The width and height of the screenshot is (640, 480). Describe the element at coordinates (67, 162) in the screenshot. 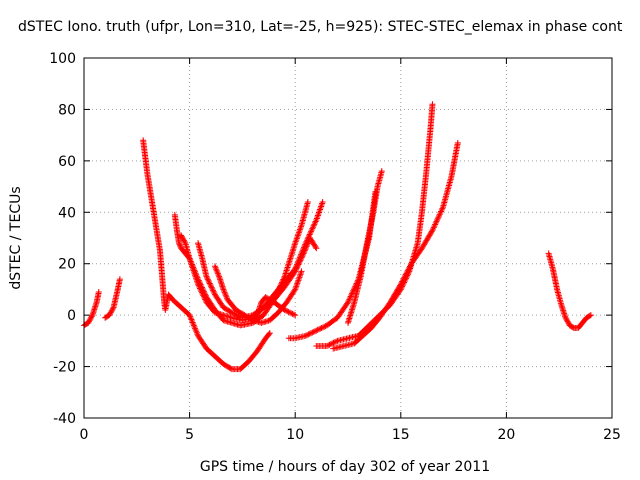

I see `y-tick-label: 60` at that location.